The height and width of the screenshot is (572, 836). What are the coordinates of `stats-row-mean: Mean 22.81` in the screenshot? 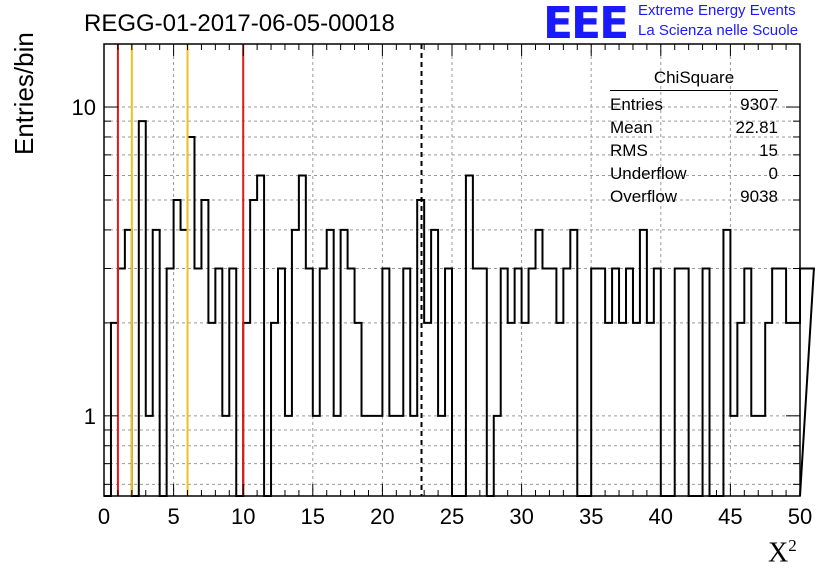 It's located at (694, 127).